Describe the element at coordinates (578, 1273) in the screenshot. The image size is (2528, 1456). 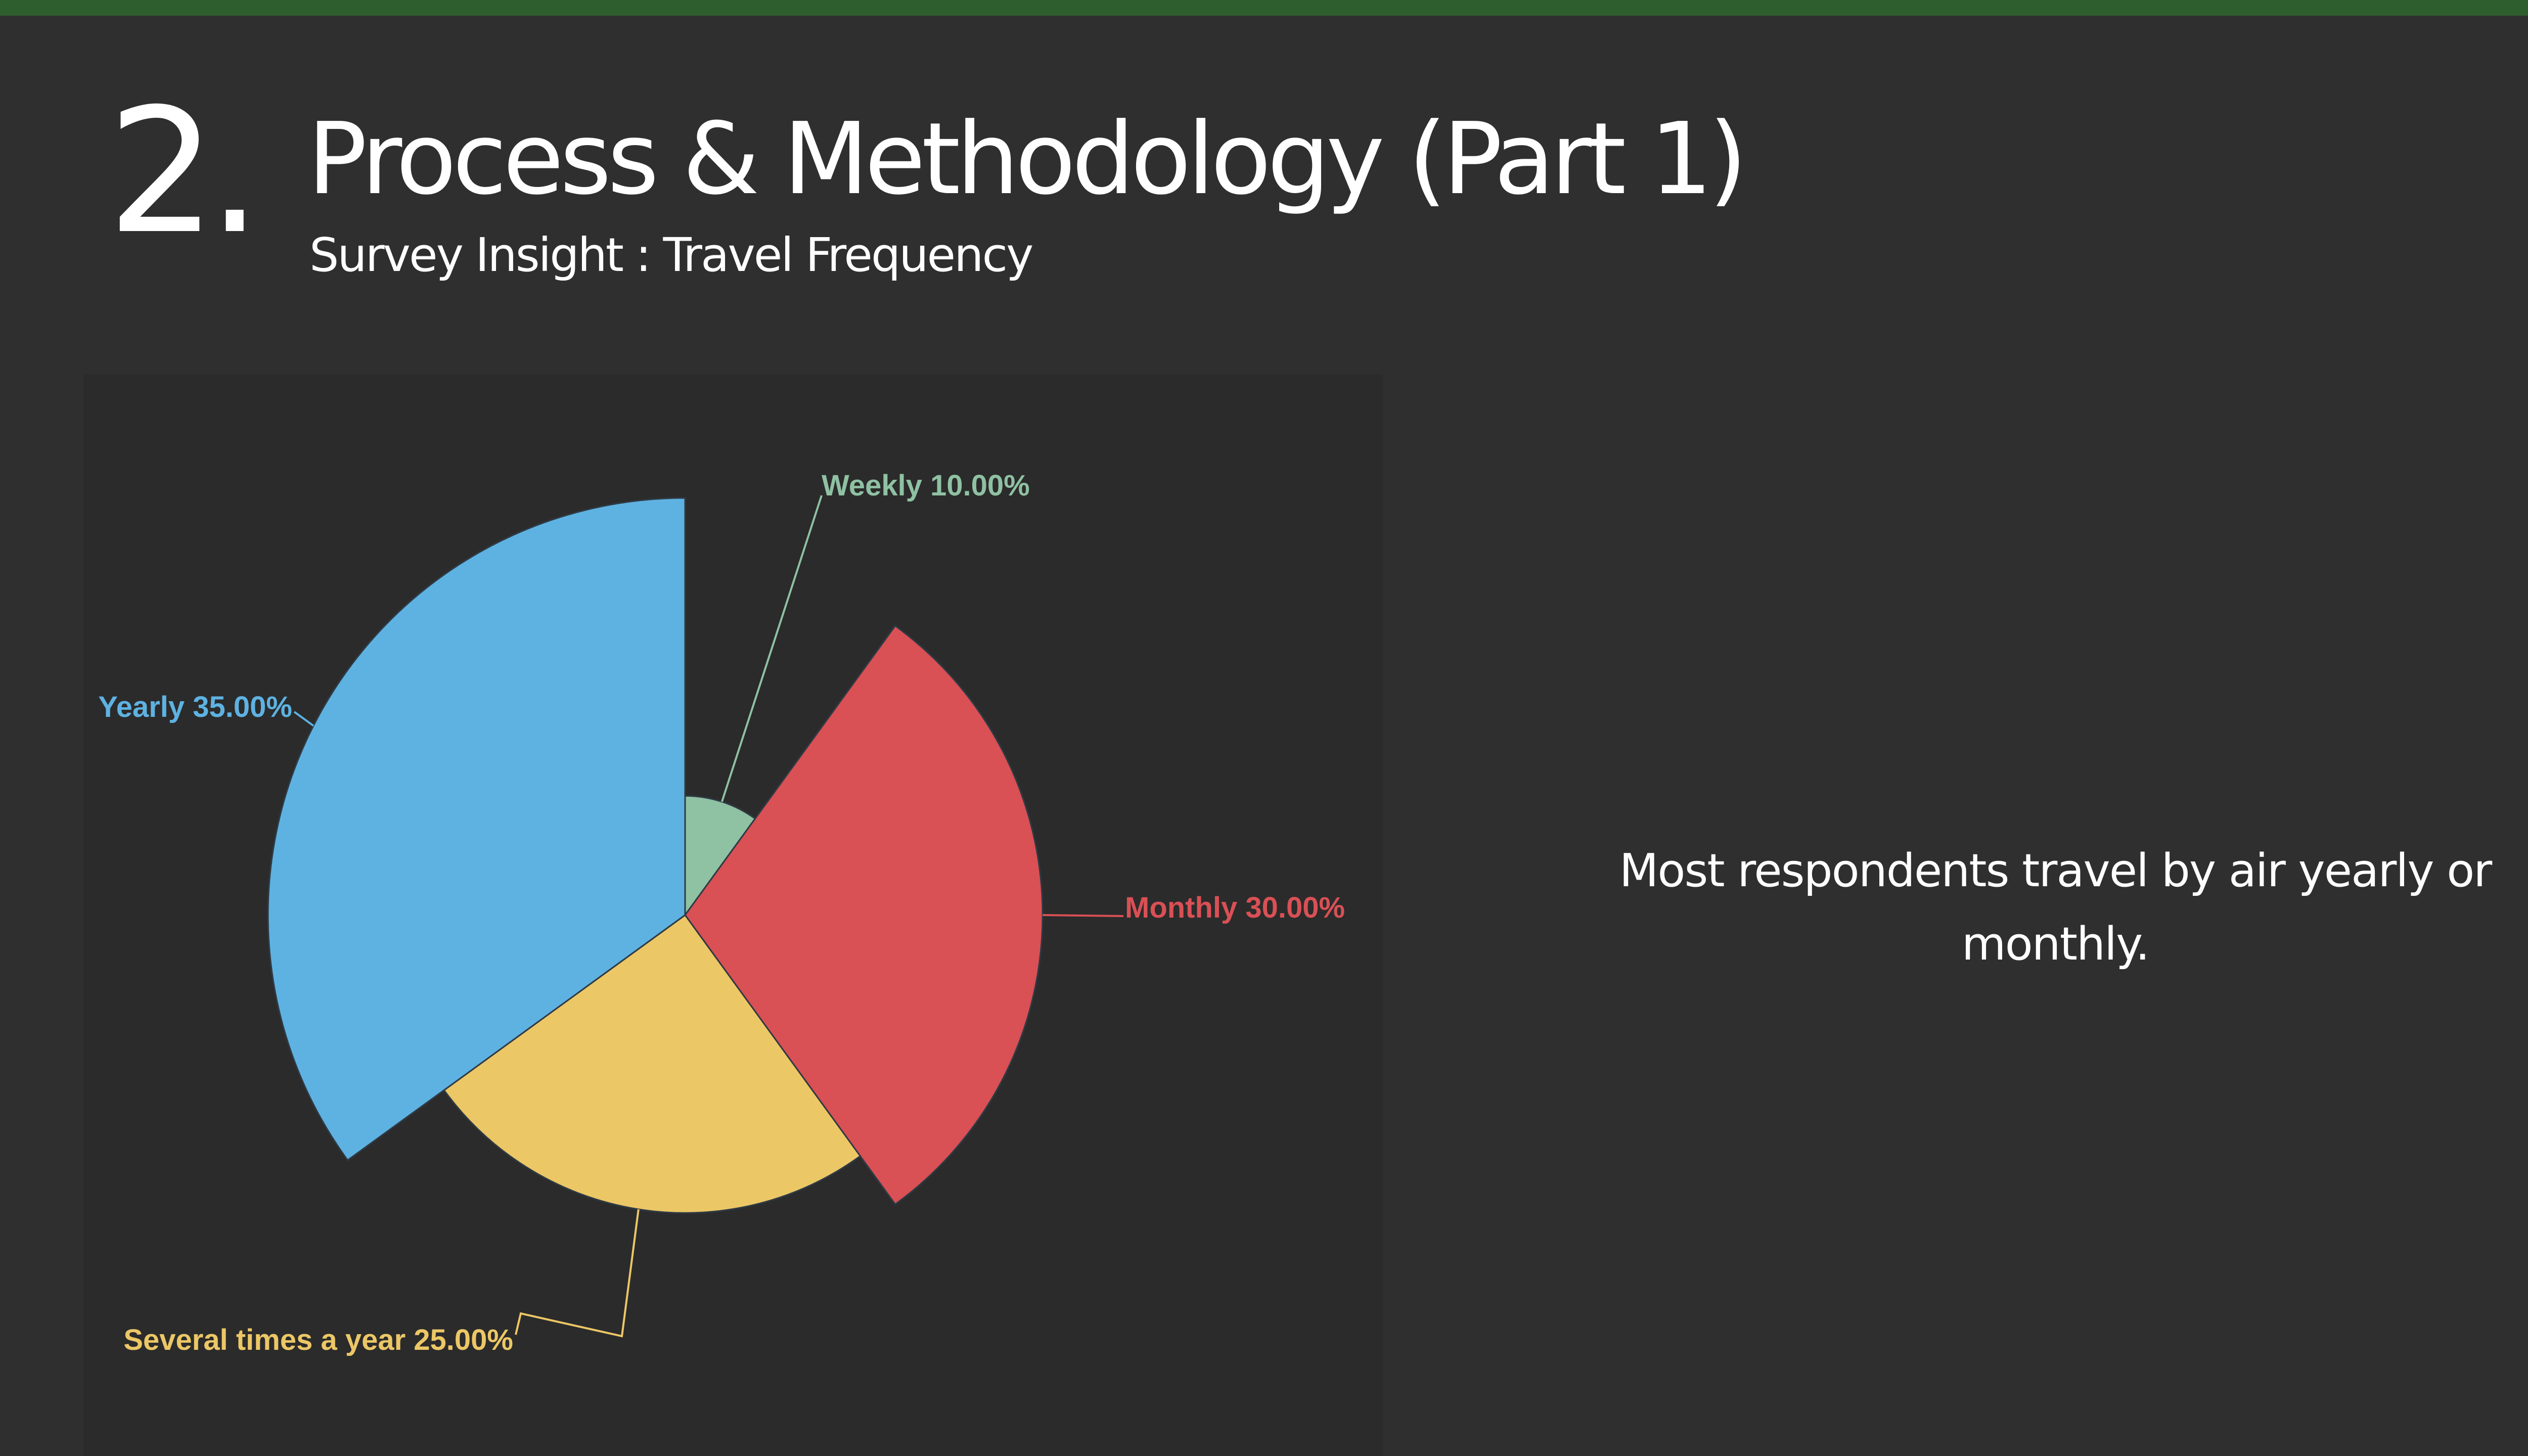
I see `leader-line-several-times-a-year` at that location.